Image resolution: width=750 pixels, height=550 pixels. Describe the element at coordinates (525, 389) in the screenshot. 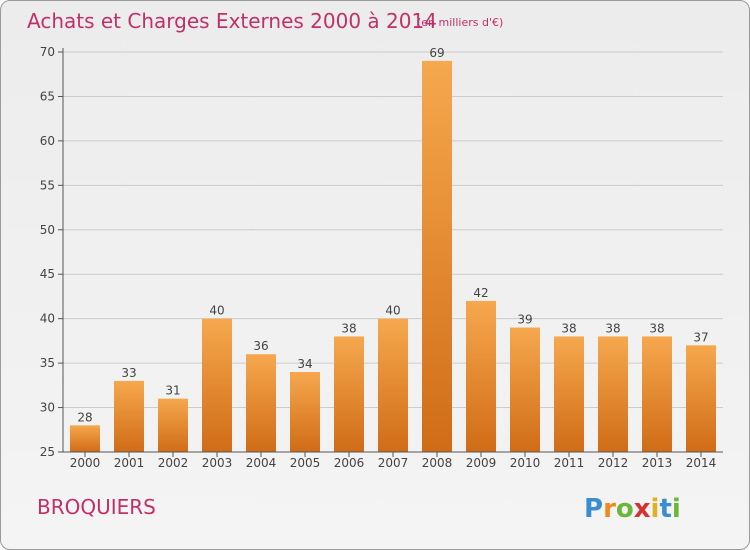

I see `bar-2010` at that location.